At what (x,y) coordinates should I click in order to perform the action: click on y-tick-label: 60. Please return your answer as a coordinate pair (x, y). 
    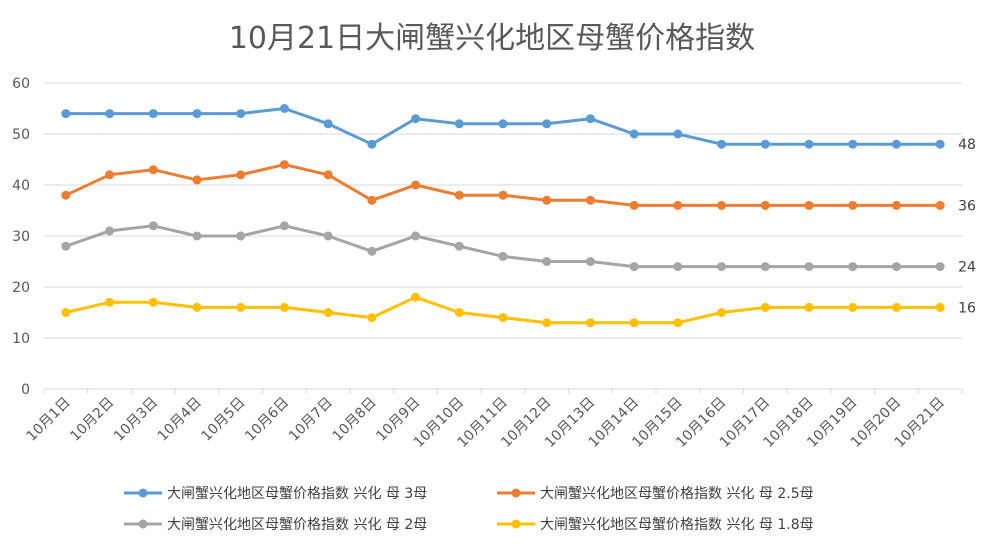
    Looking at the image, I should click on (21, 84).